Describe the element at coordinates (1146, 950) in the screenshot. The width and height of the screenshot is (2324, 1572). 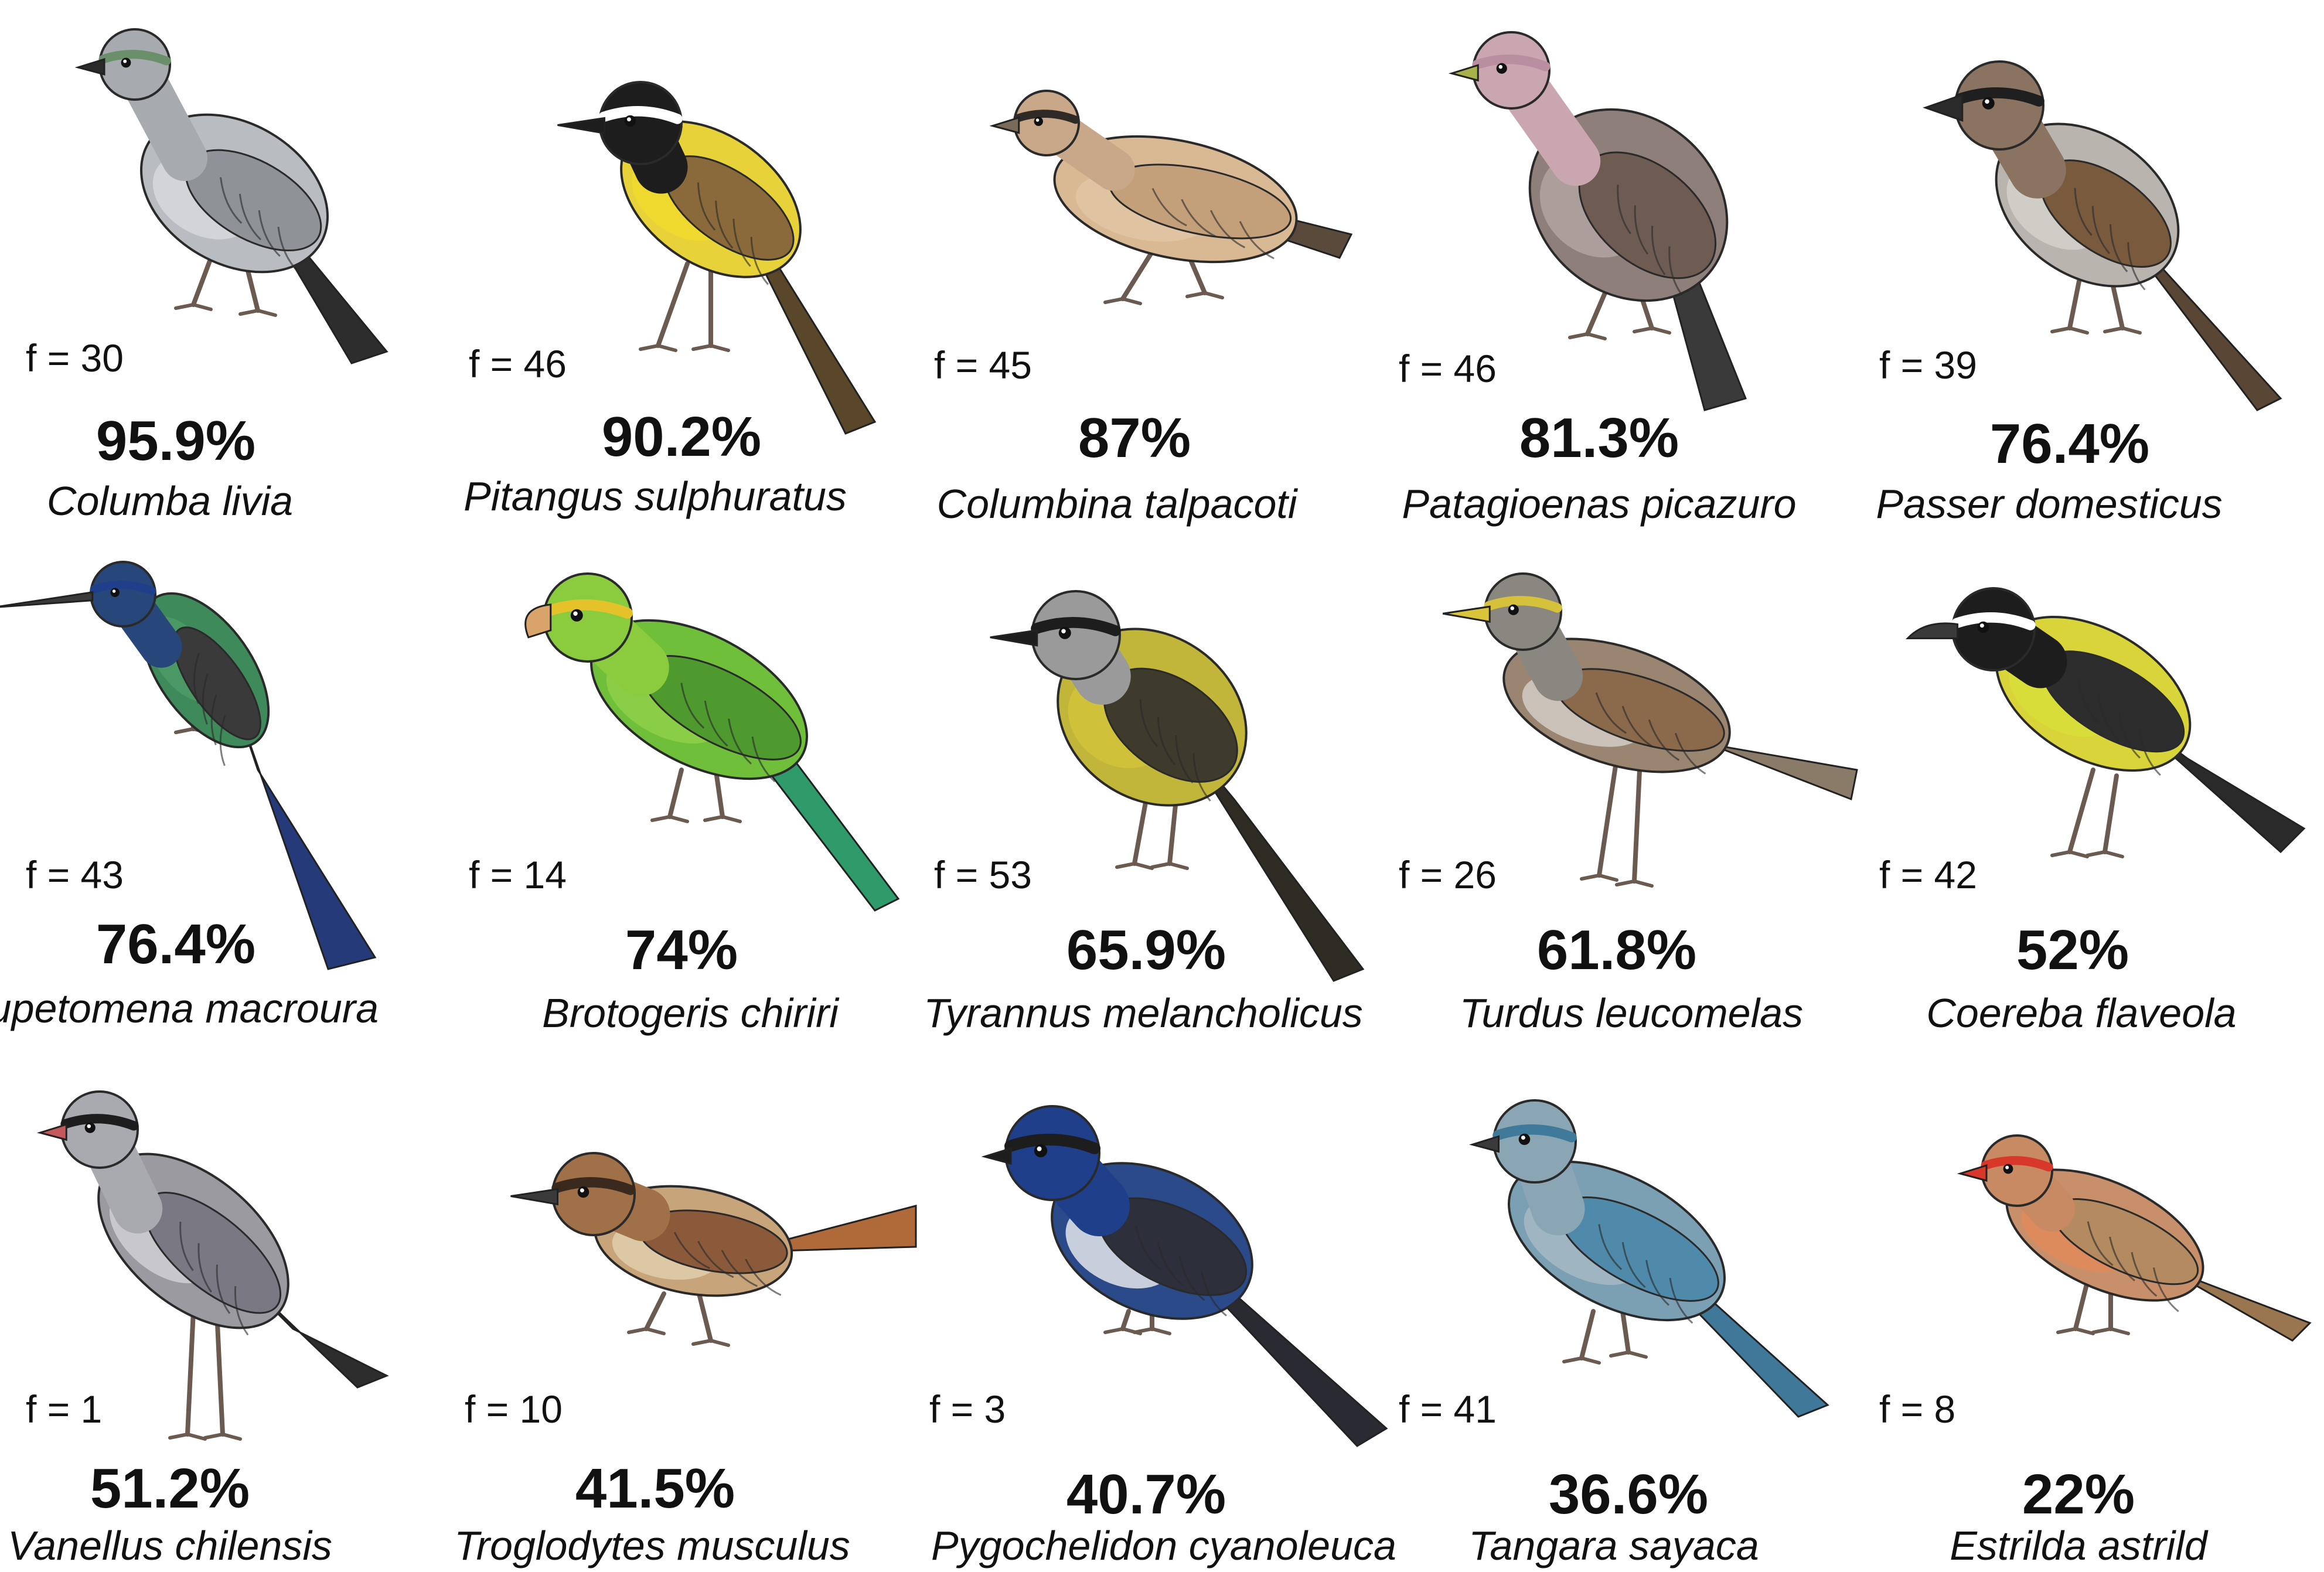
I see `percent-label: 65.9%` at that location.